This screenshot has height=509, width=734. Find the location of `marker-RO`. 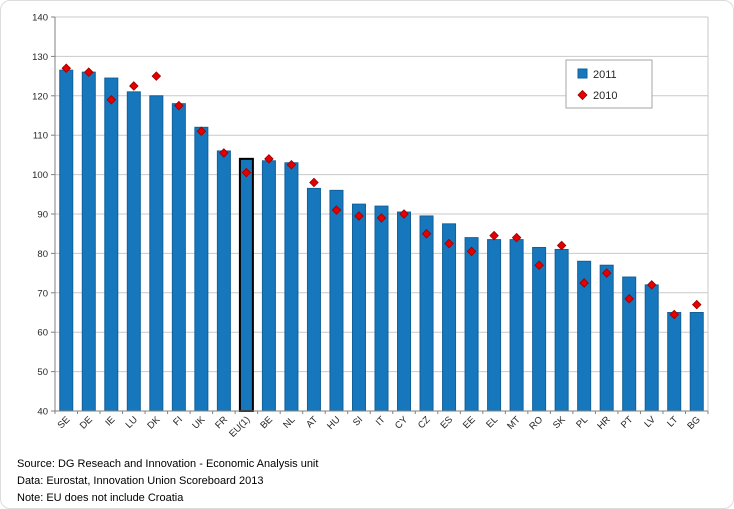

marker-RO is located at coordinates (539, 265).